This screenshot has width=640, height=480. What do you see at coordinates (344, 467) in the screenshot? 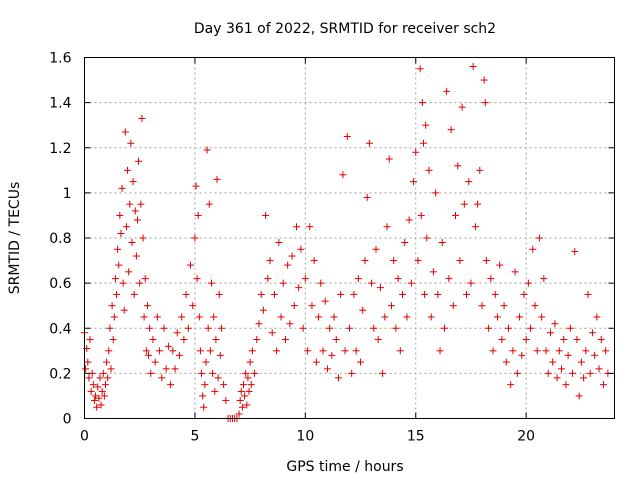
I see `x-axis-label: GPS time / hours` at bounding box center [344, 467].